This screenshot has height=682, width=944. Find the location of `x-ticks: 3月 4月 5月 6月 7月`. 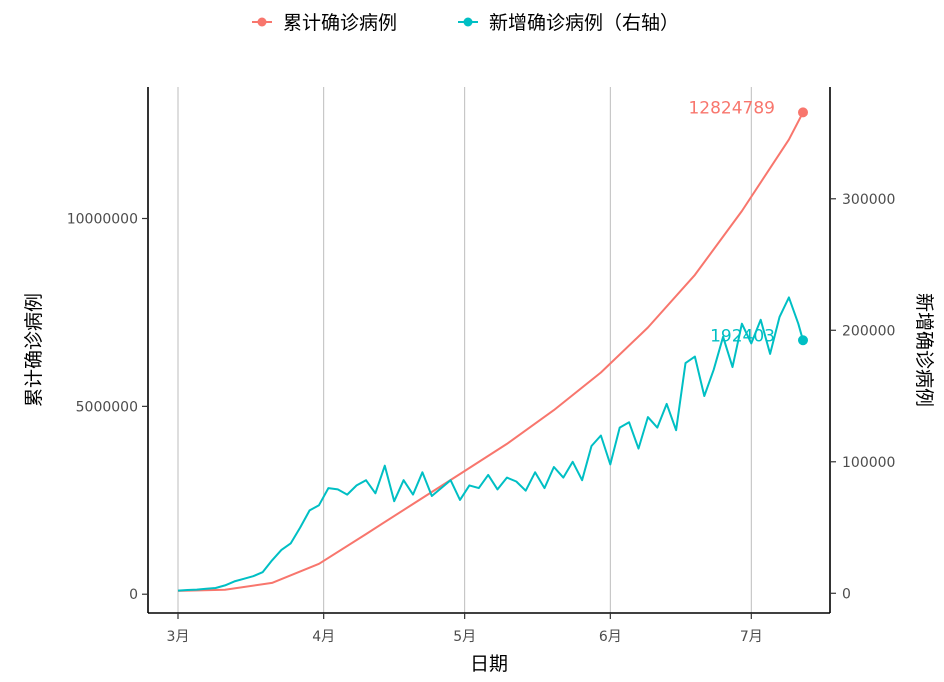

x-ticks: 3月 4月 5月 6月 7月 is located at coordinates (465, 629).